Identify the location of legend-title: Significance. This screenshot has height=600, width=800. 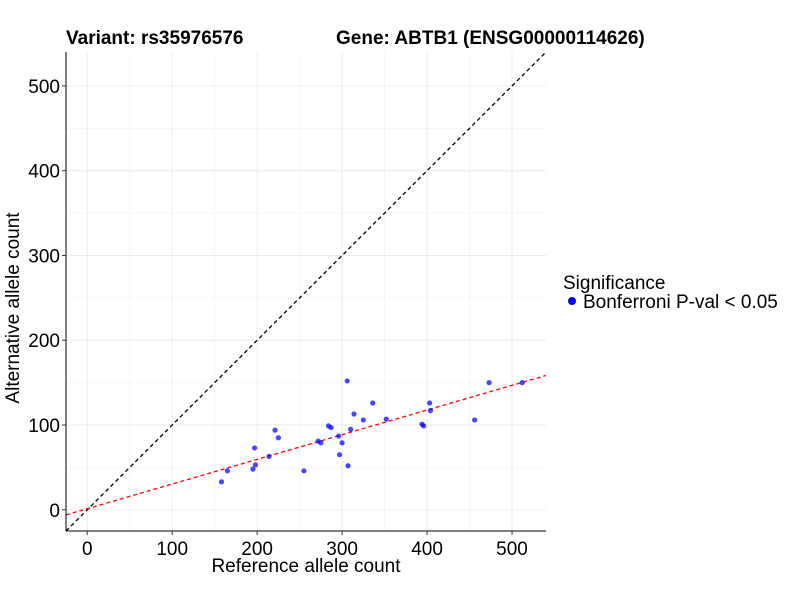
(614, 283).